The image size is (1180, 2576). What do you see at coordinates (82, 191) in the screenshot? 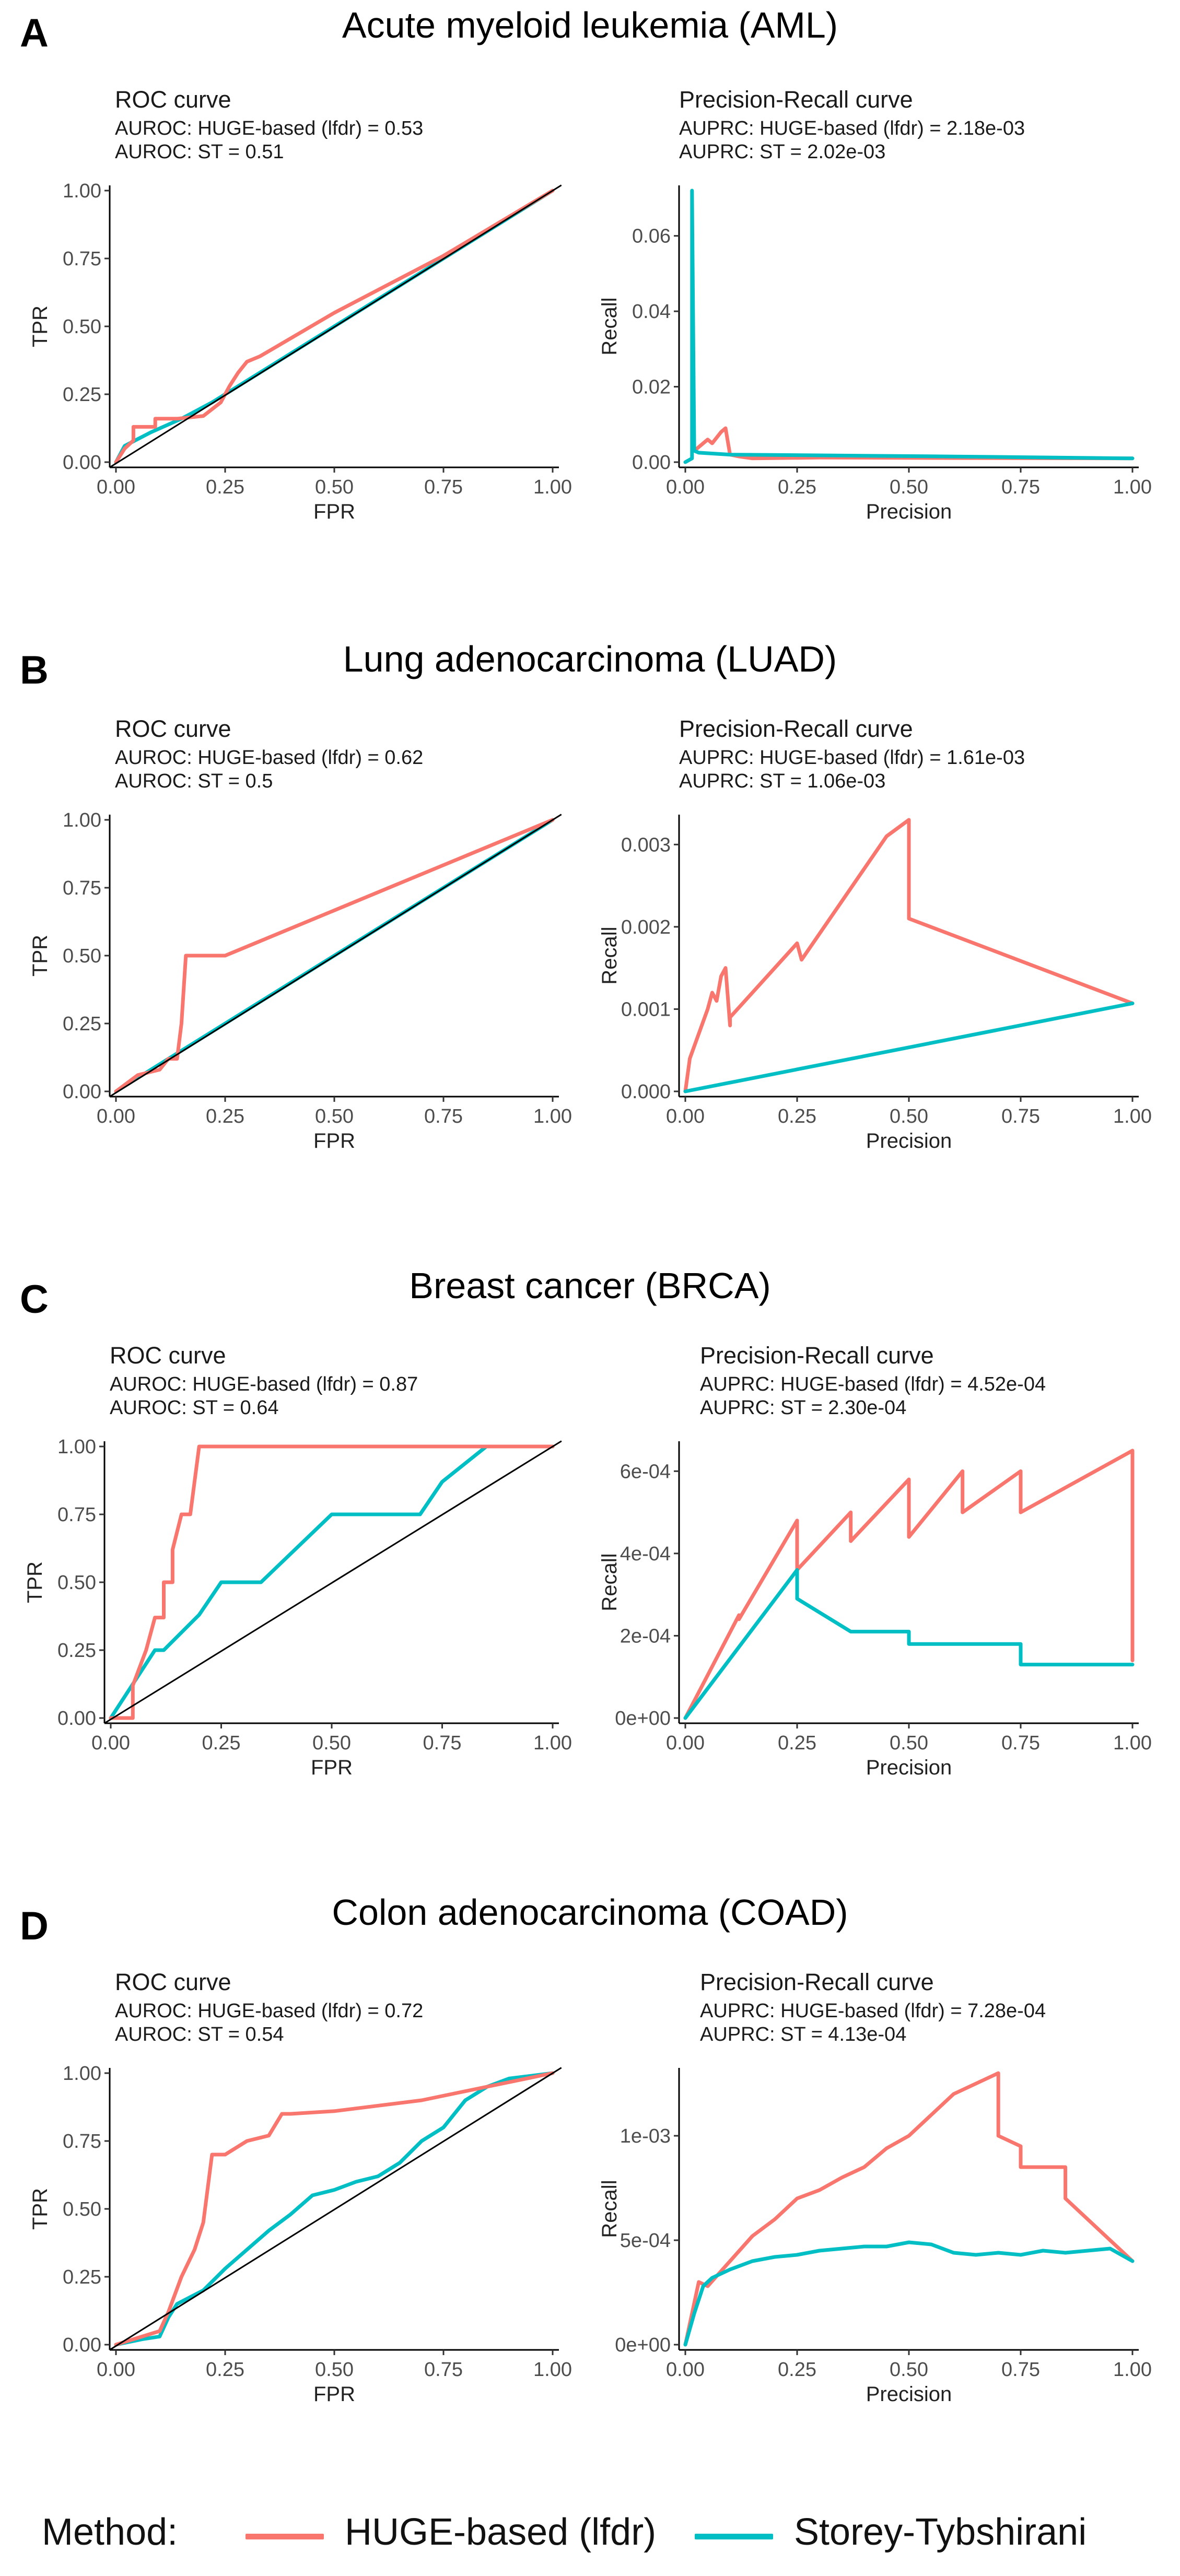
I see `y-tick-label: 1.00` at bounding box center [82, 191].